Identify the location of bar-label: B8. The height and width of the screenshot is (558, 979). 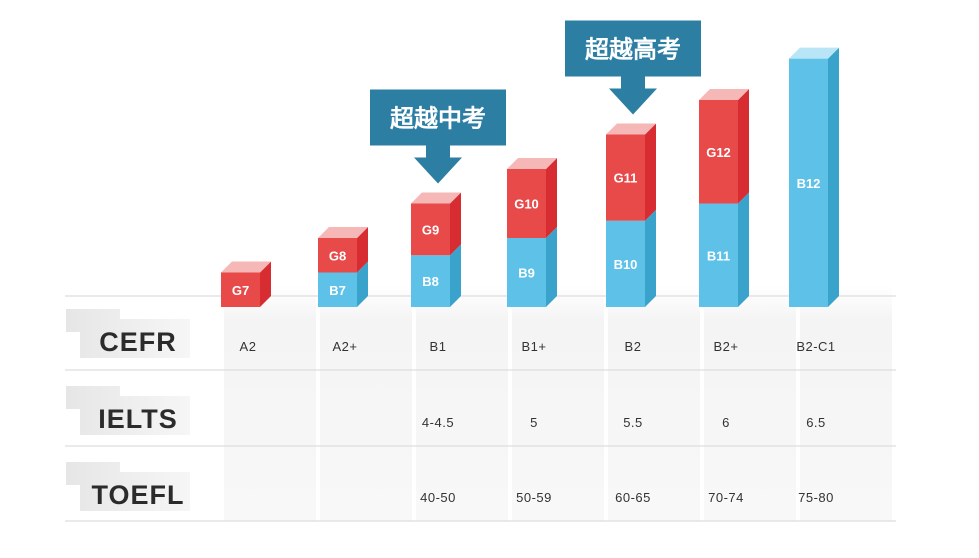
(430, 281).